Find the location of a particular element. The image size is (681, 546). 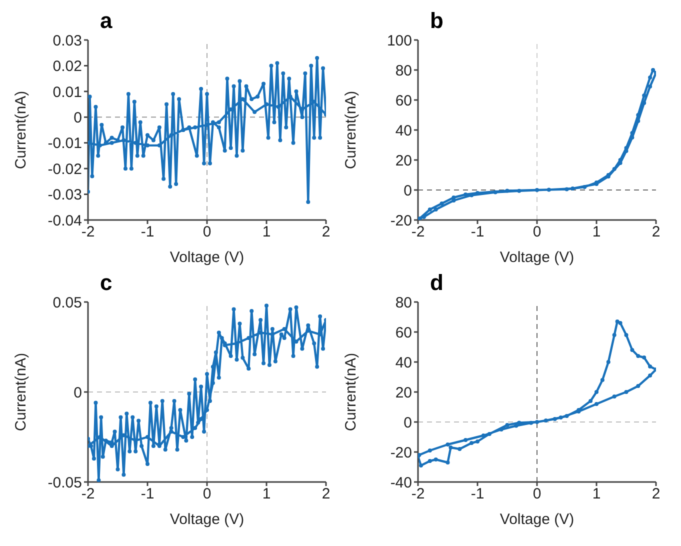

y-tick-label: -0.01 is located at coordinates (65, 143).